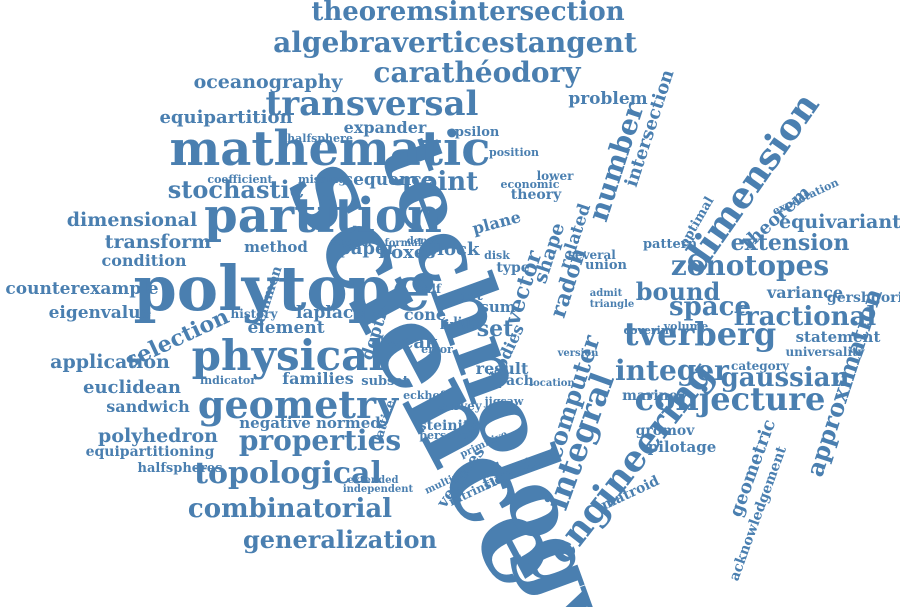 The height and width of the screenshot is (607, 900). What do you see at coordinates (148, 406) in the screenshot?
I see `cloud-word-sandwich: sandwich` at bounding box center [148, 406].